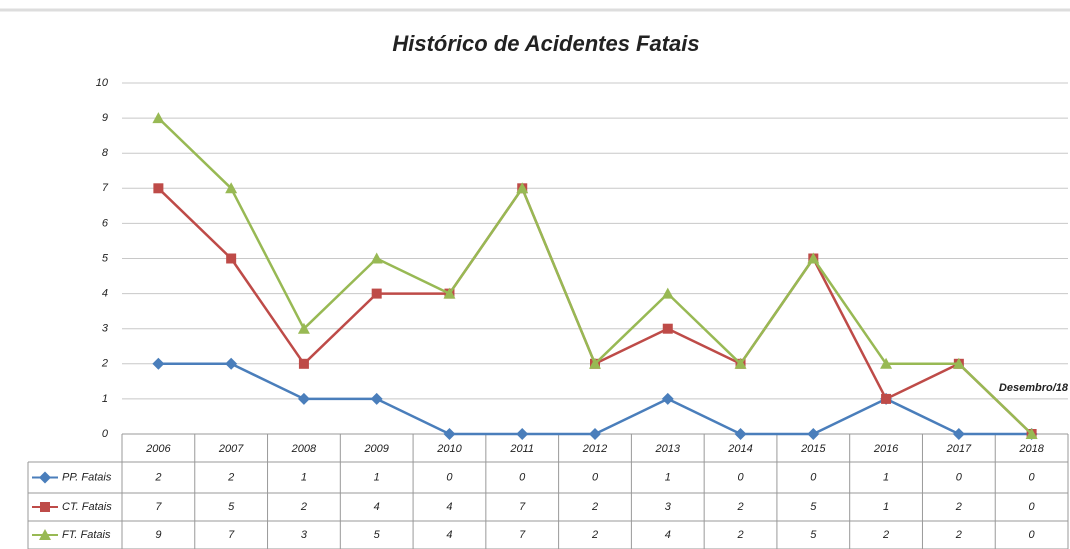  Describe the element at coordinates (158, 535) in the screenshot. I see `table-value: 9` at that location.